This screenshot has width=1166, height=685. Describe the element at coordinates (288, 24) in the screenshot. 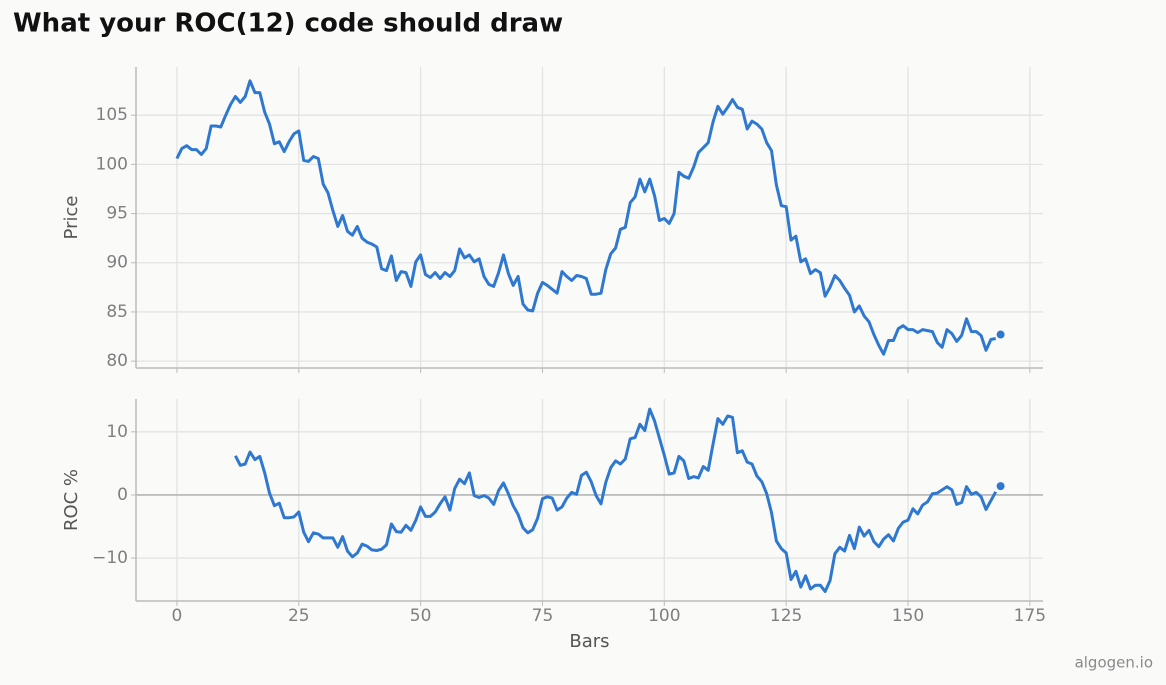

I see `title: What your ROC(12) code should draw` at that location.